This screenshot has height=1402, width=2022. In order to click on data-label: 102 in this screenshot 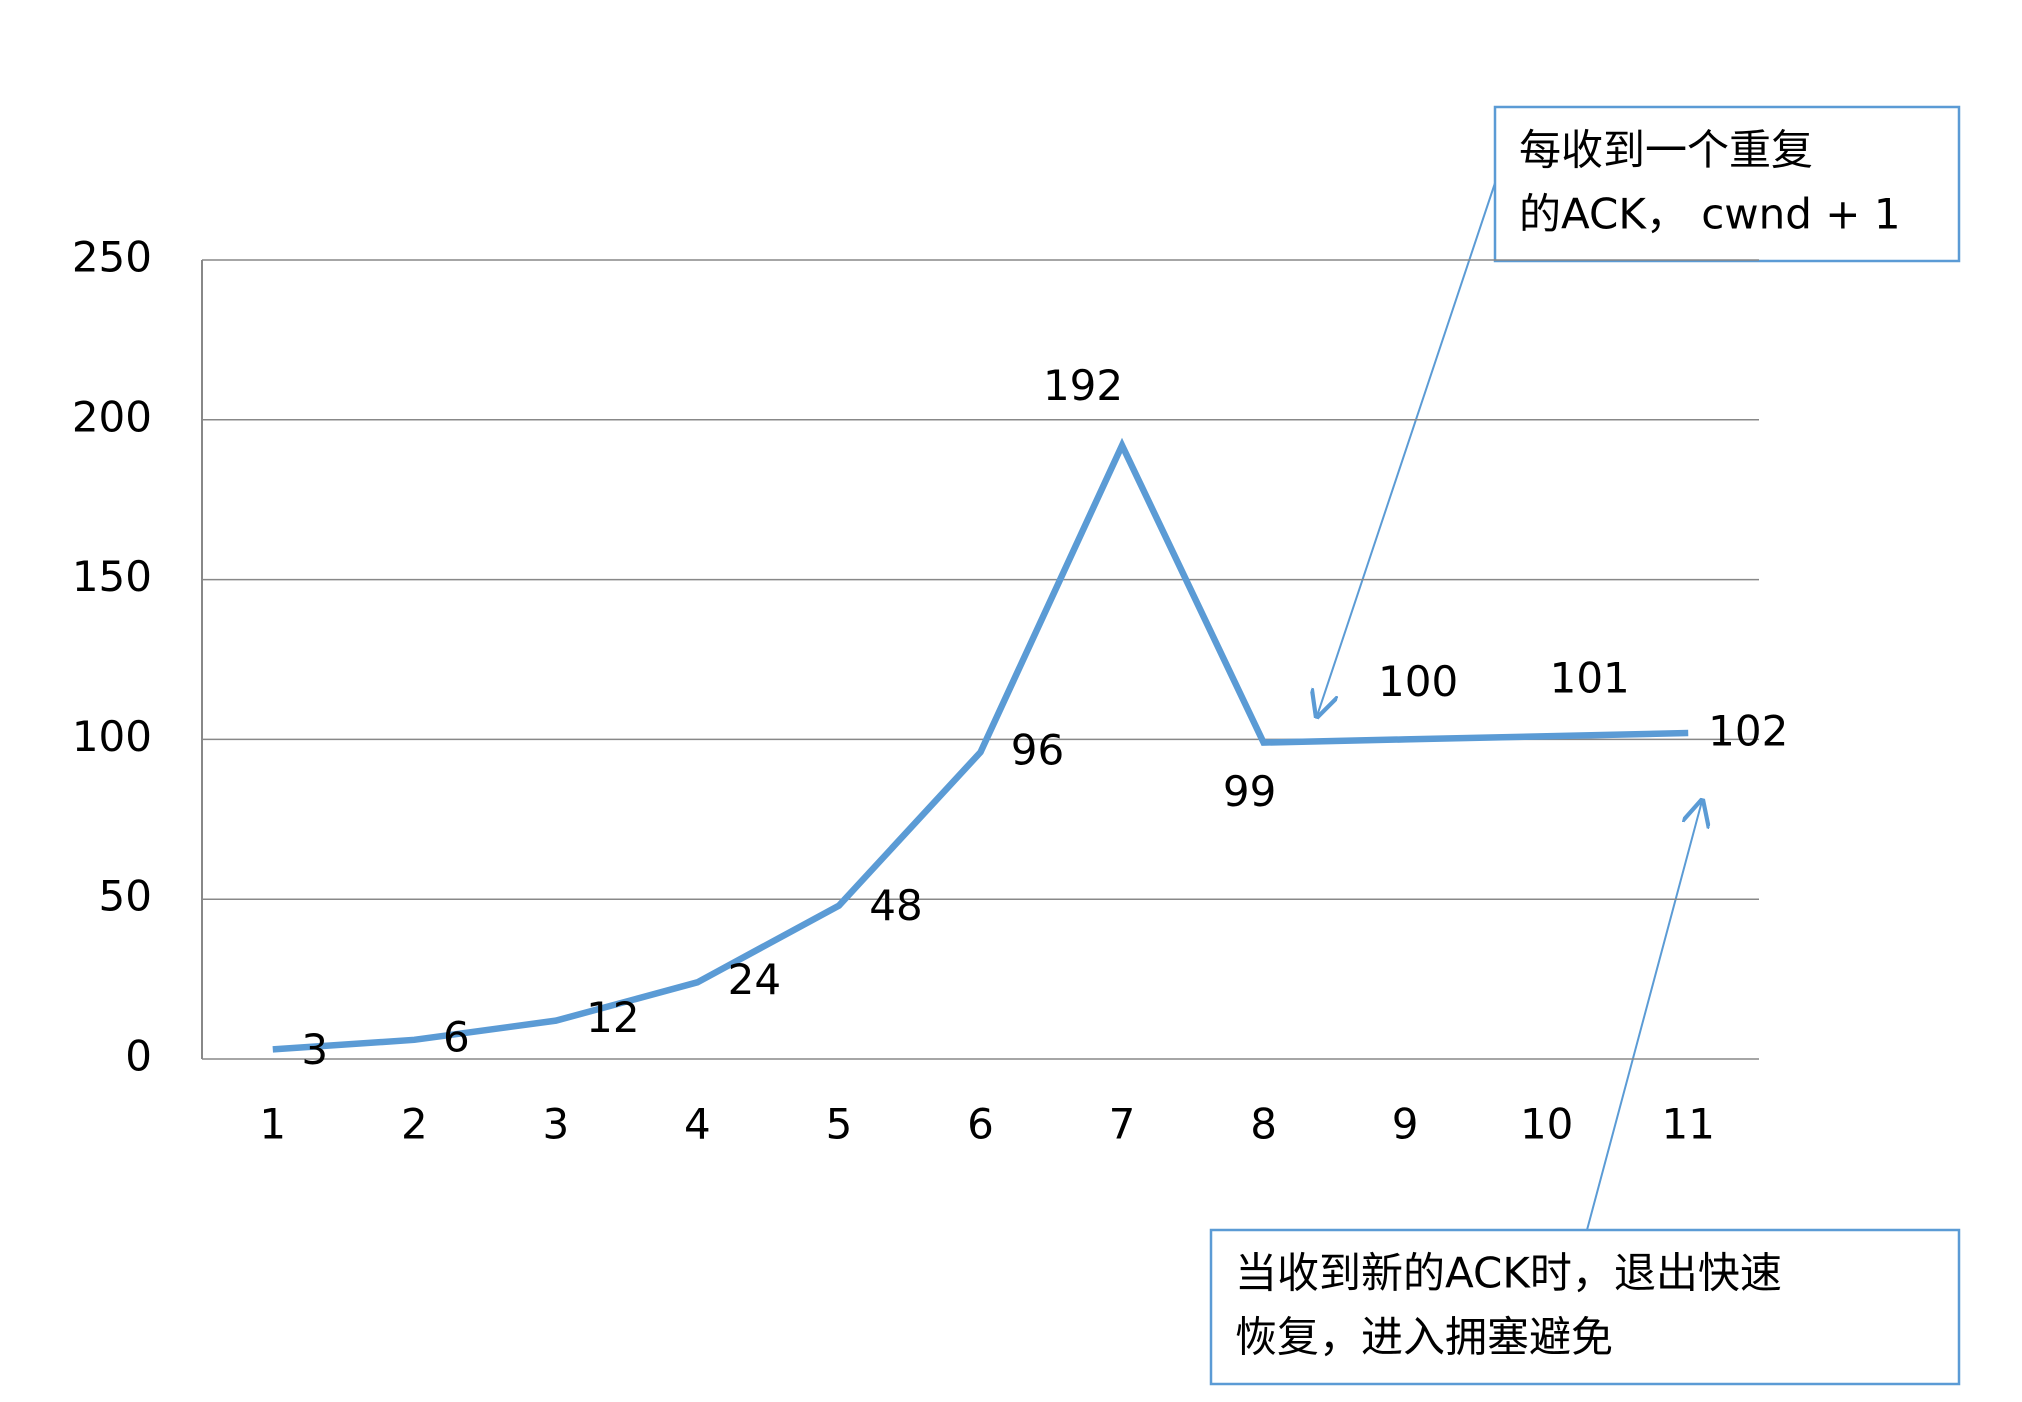, I will do `click(1748, 731)`.